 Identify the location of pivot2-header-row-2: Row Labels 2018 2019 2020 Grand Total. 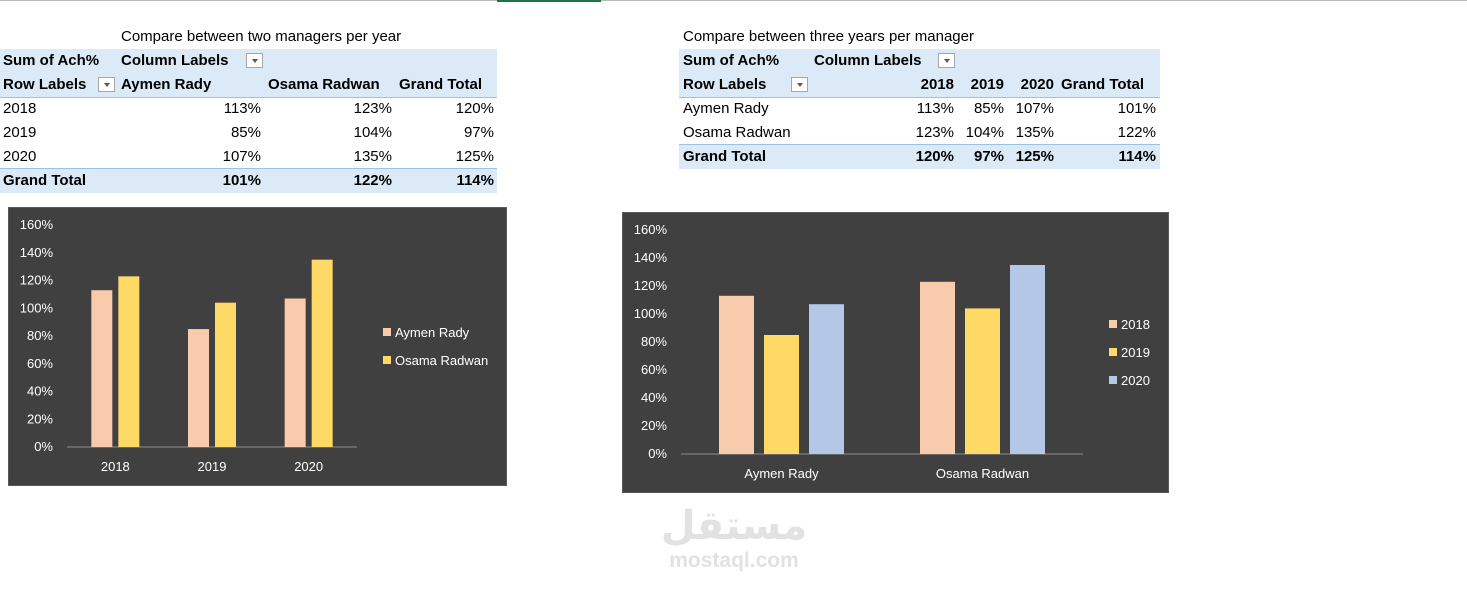
(919, 85).